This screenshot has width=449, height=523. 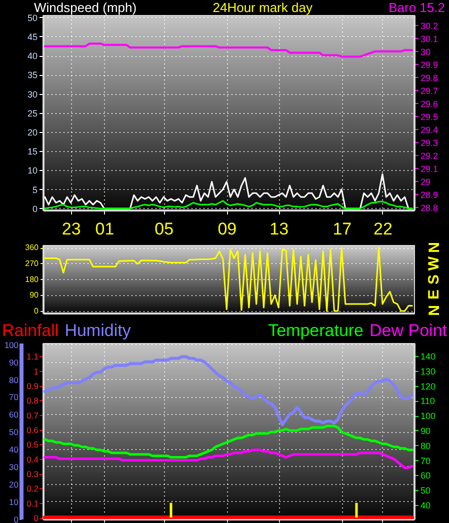 What do you see at coordinates (32, 445) in the screenshot?
I see `y2-tick-label: 0.5` at bounding box center [32, 445].